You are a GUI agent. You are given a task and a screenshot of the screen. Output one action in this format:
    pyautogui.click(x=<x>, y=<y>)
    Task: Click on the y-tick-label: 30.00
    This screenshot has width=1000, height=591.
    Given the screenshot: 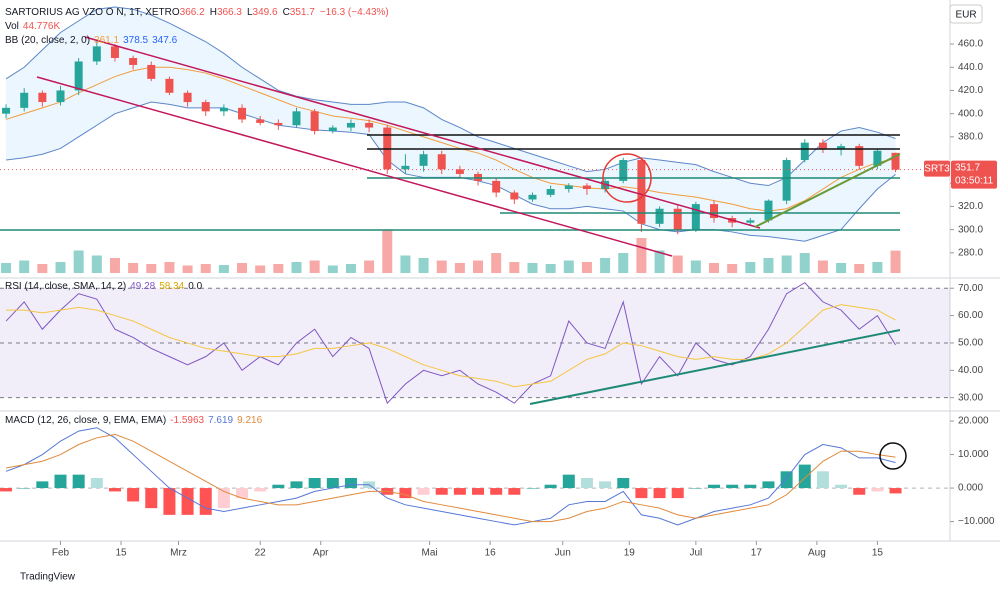 What is the action you would take?
    pyautogui.click(x=970, y=397)
    